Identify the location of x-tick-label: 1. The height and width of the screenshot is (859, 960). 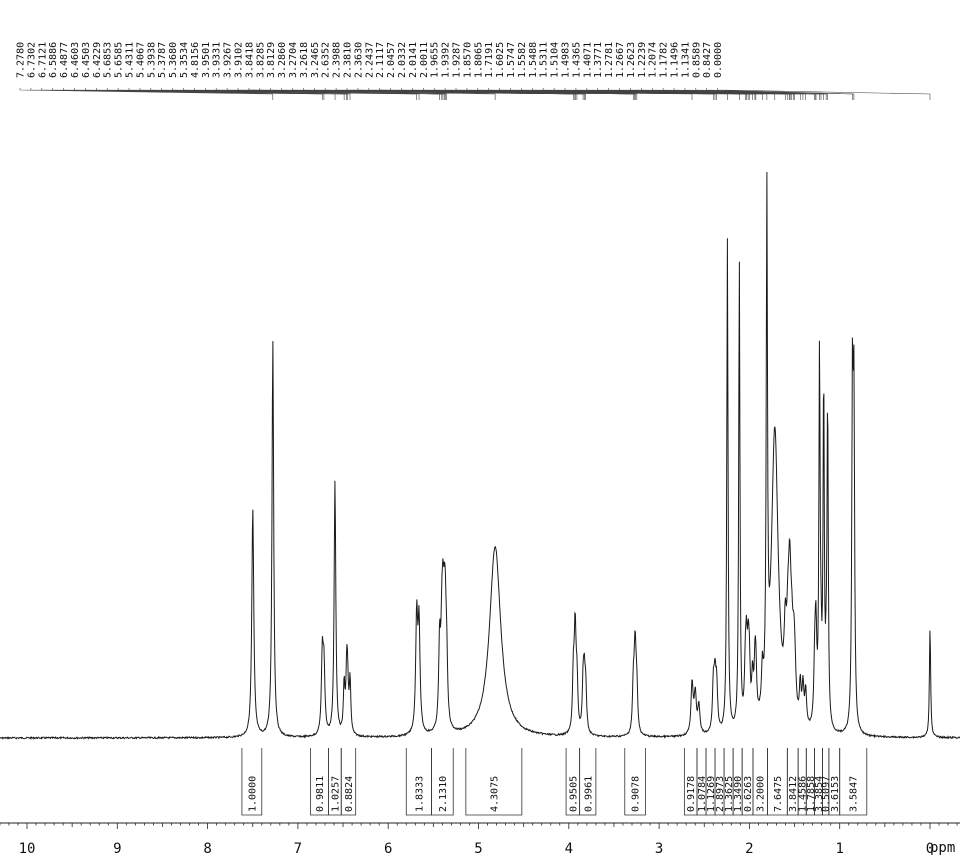
(839, 849).